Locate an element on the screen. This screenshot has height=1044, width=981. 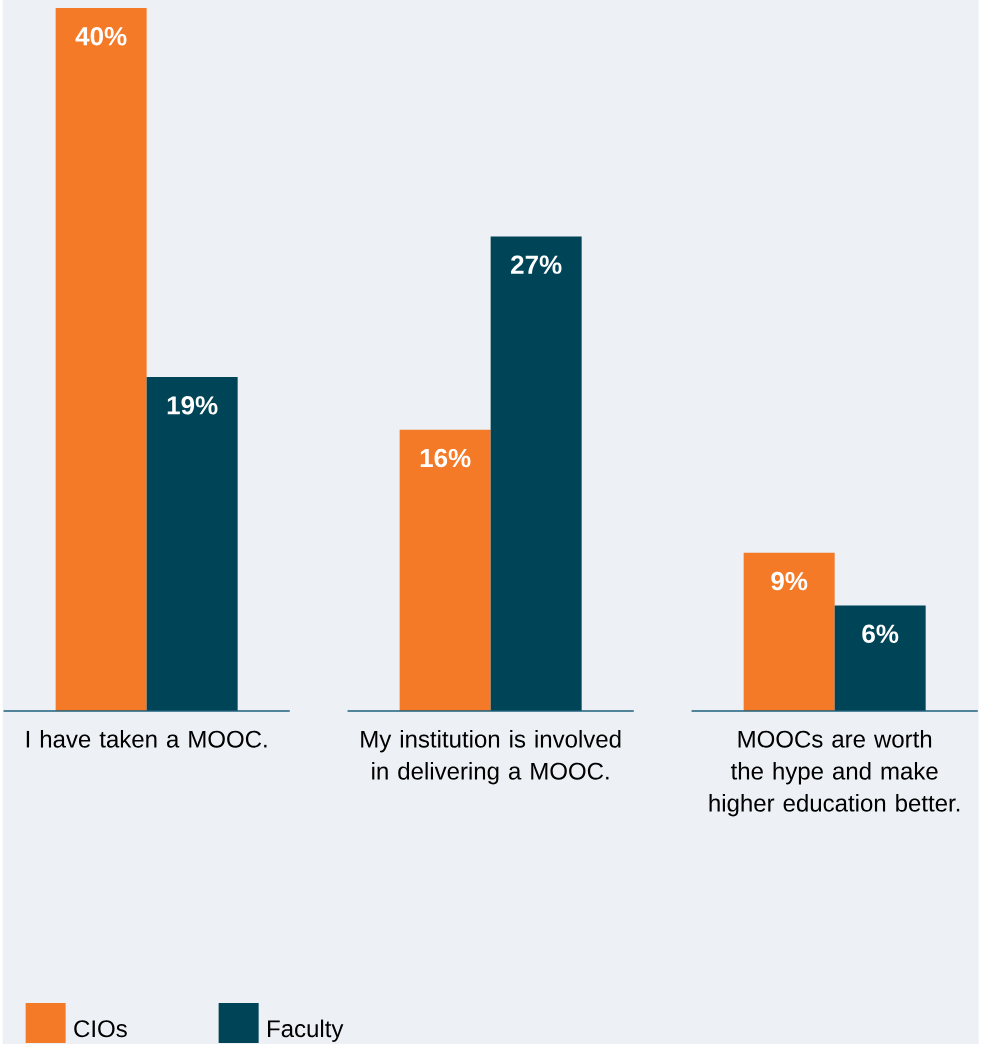
data-label: 9% is located at coordinates (789, 581).